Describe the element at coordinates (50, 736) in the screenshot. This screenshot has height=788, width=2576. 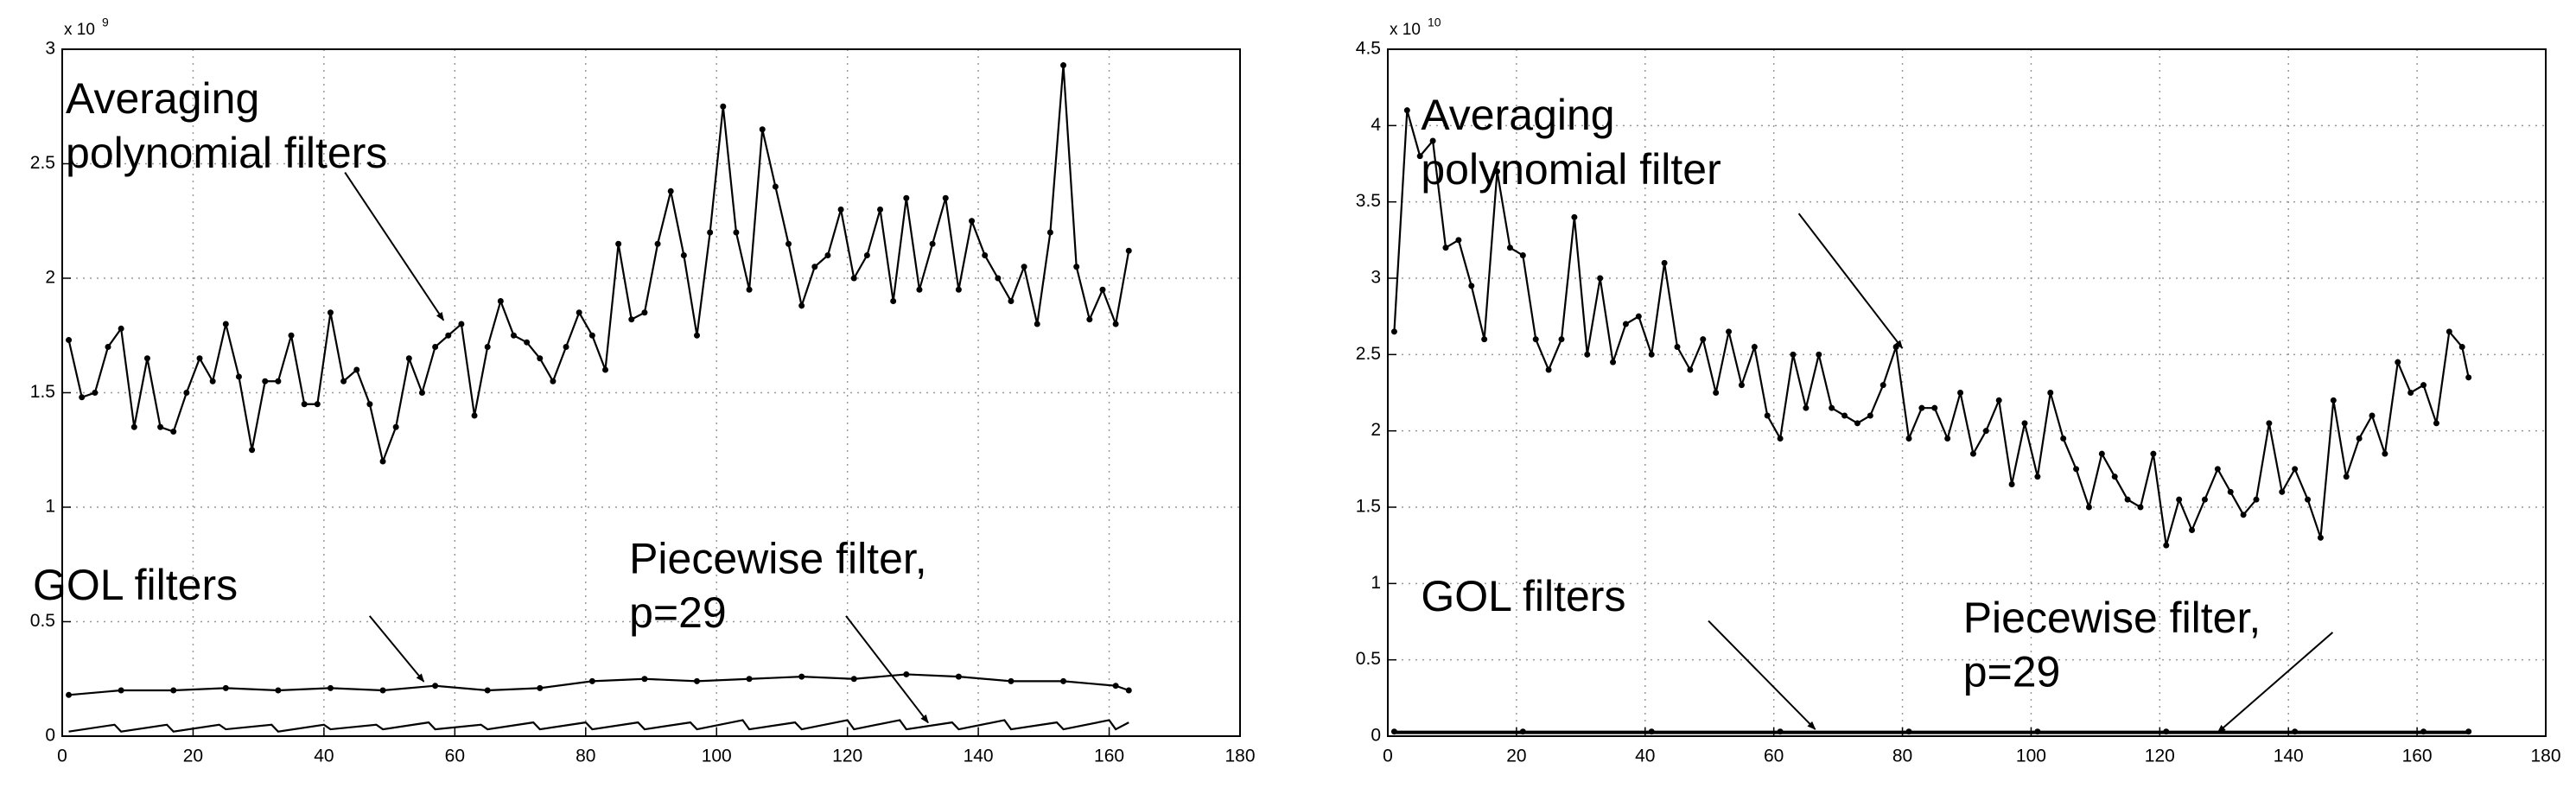
I see `y-tick-label: 0` at that location.